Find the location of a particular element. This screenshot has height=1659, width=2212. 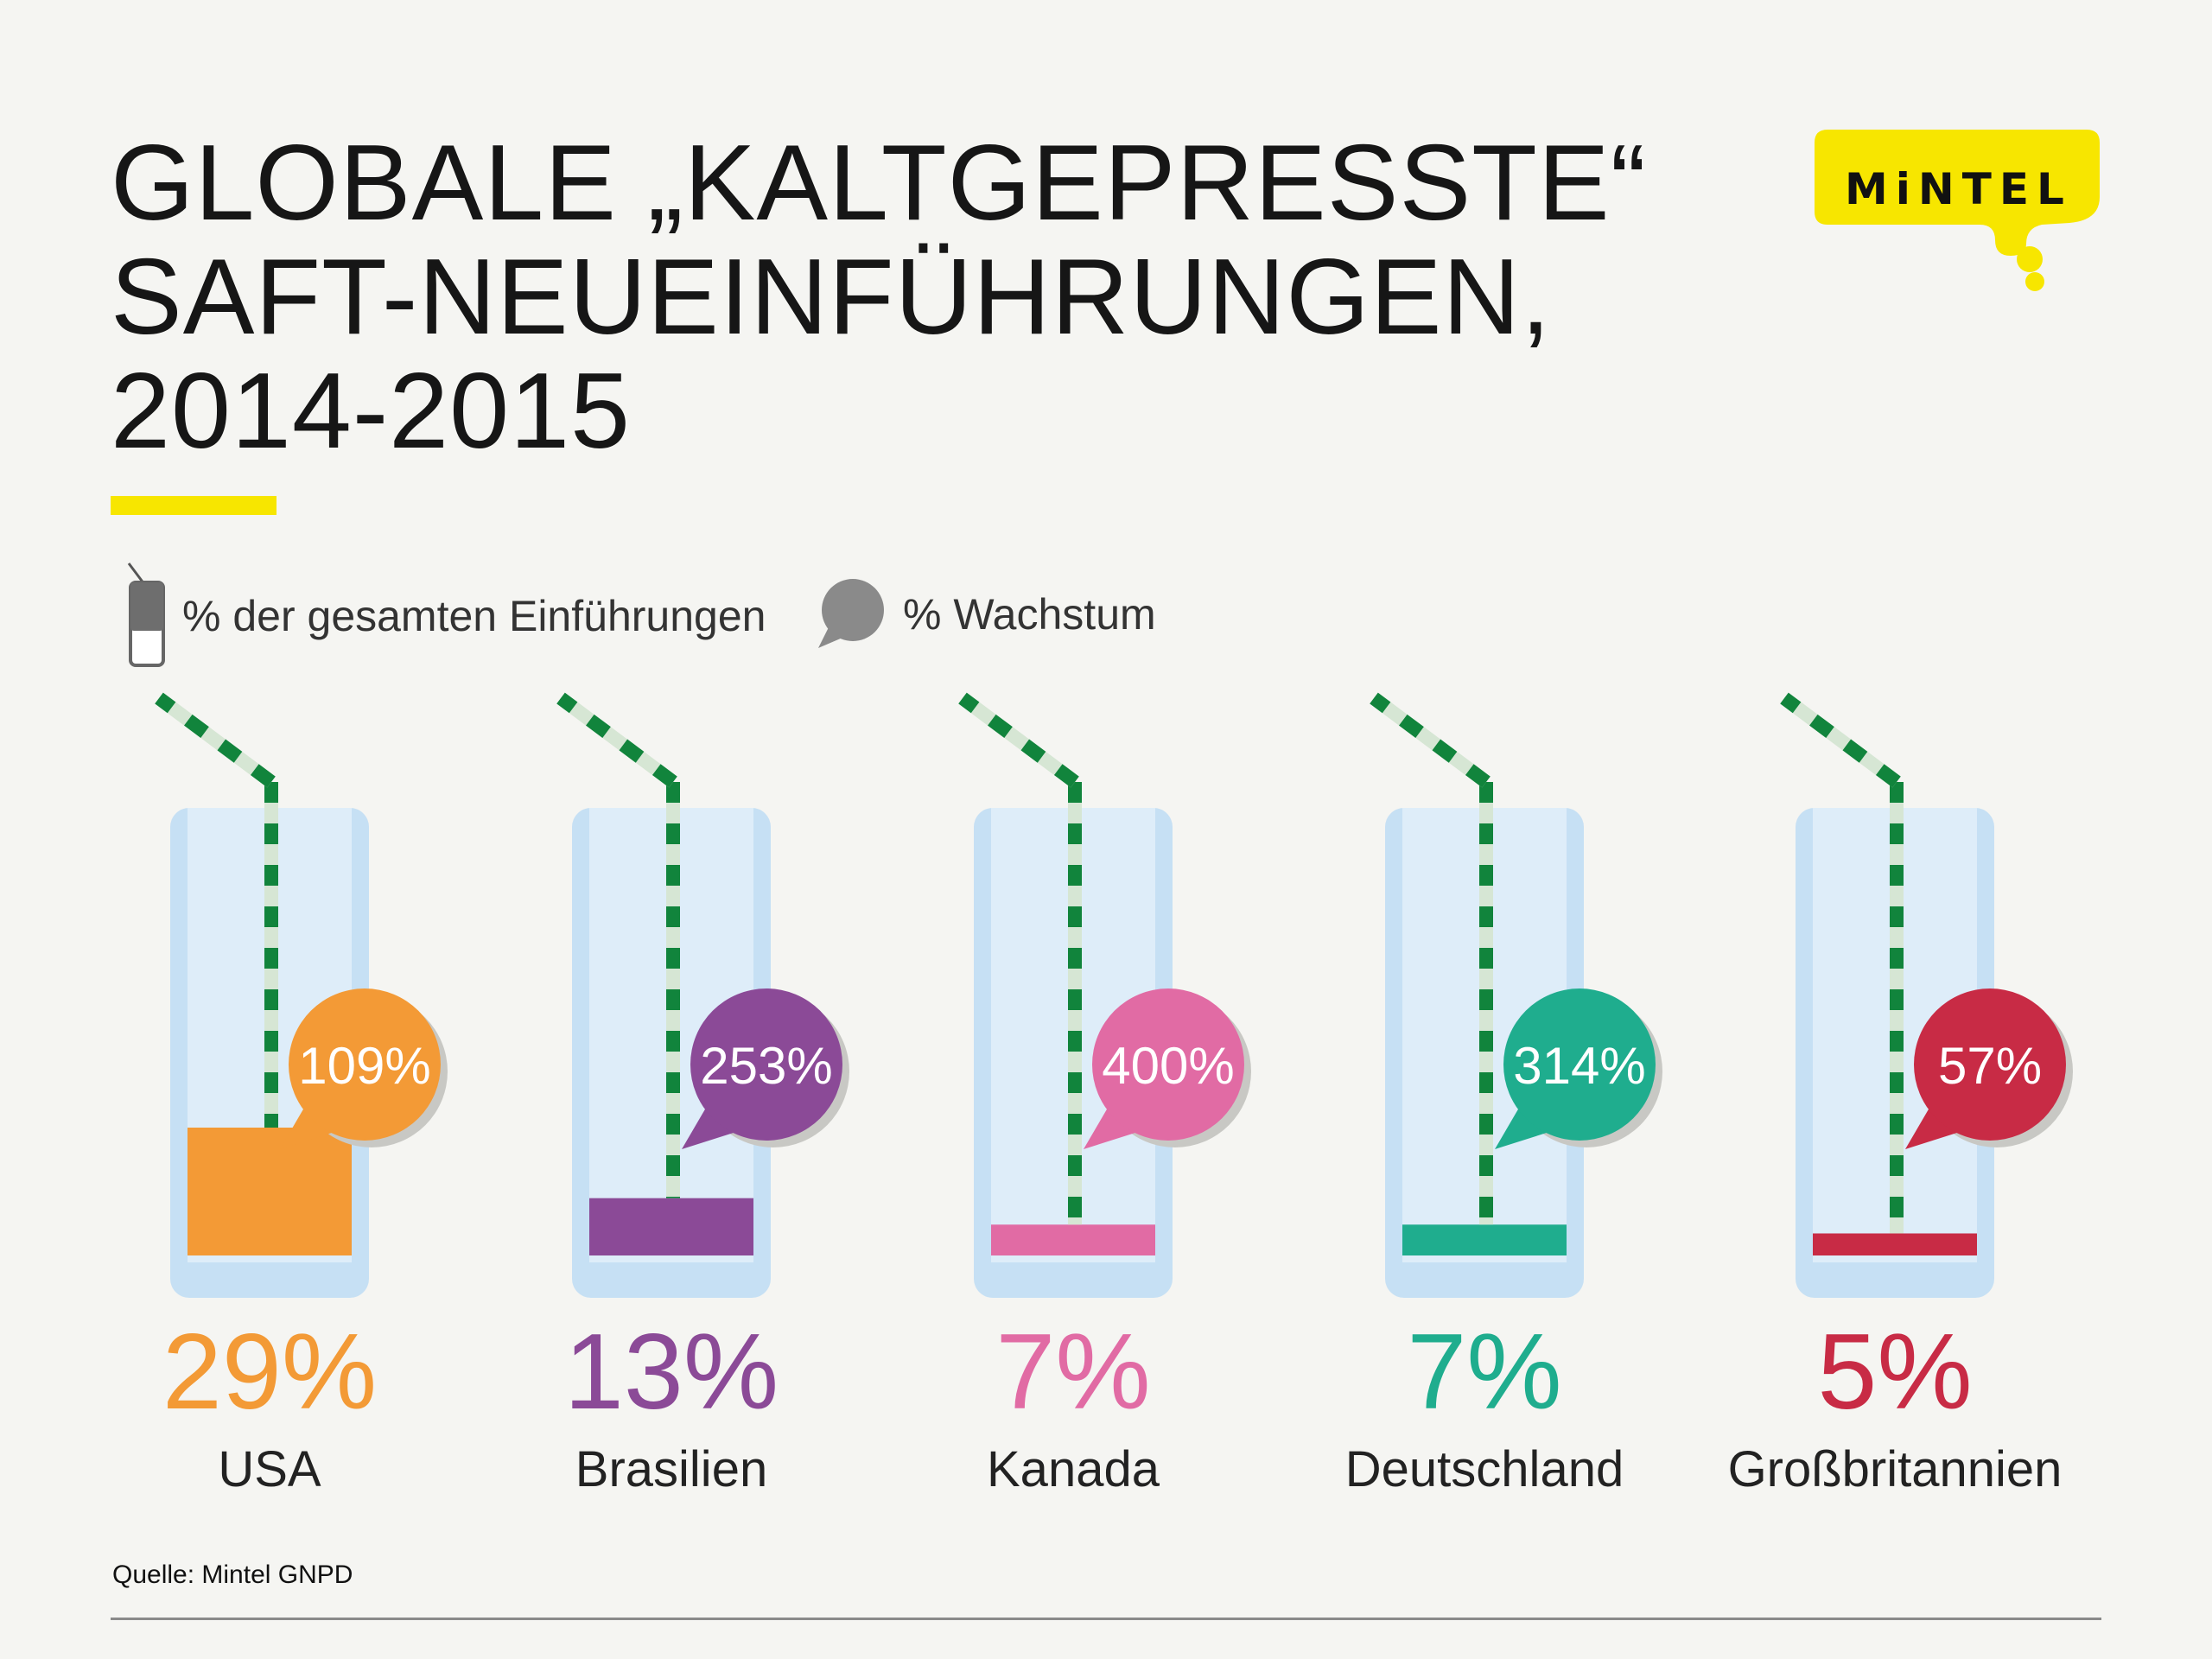

mintel-wordmark: MiNTEL is located at coordinates (1958, 189).